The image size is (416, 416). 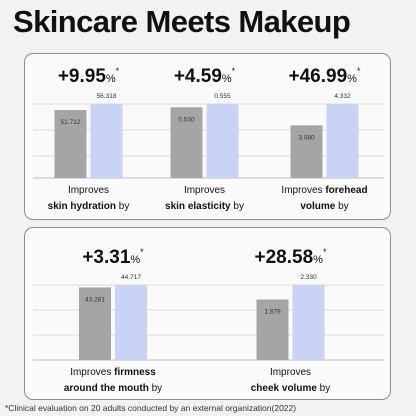 I want to click on caption-line: skin elasticity by, so click(x=204, y=206).